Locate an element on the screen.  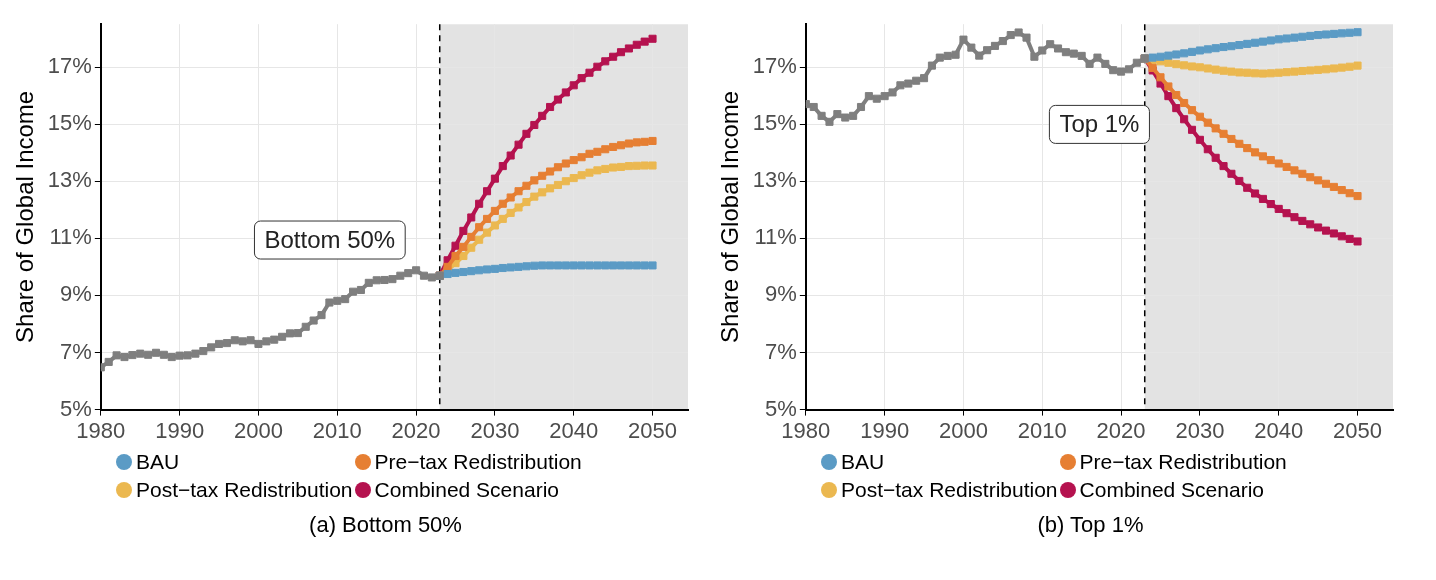
legend-label: Combined Scenario is located at coordinates (1171, 490).